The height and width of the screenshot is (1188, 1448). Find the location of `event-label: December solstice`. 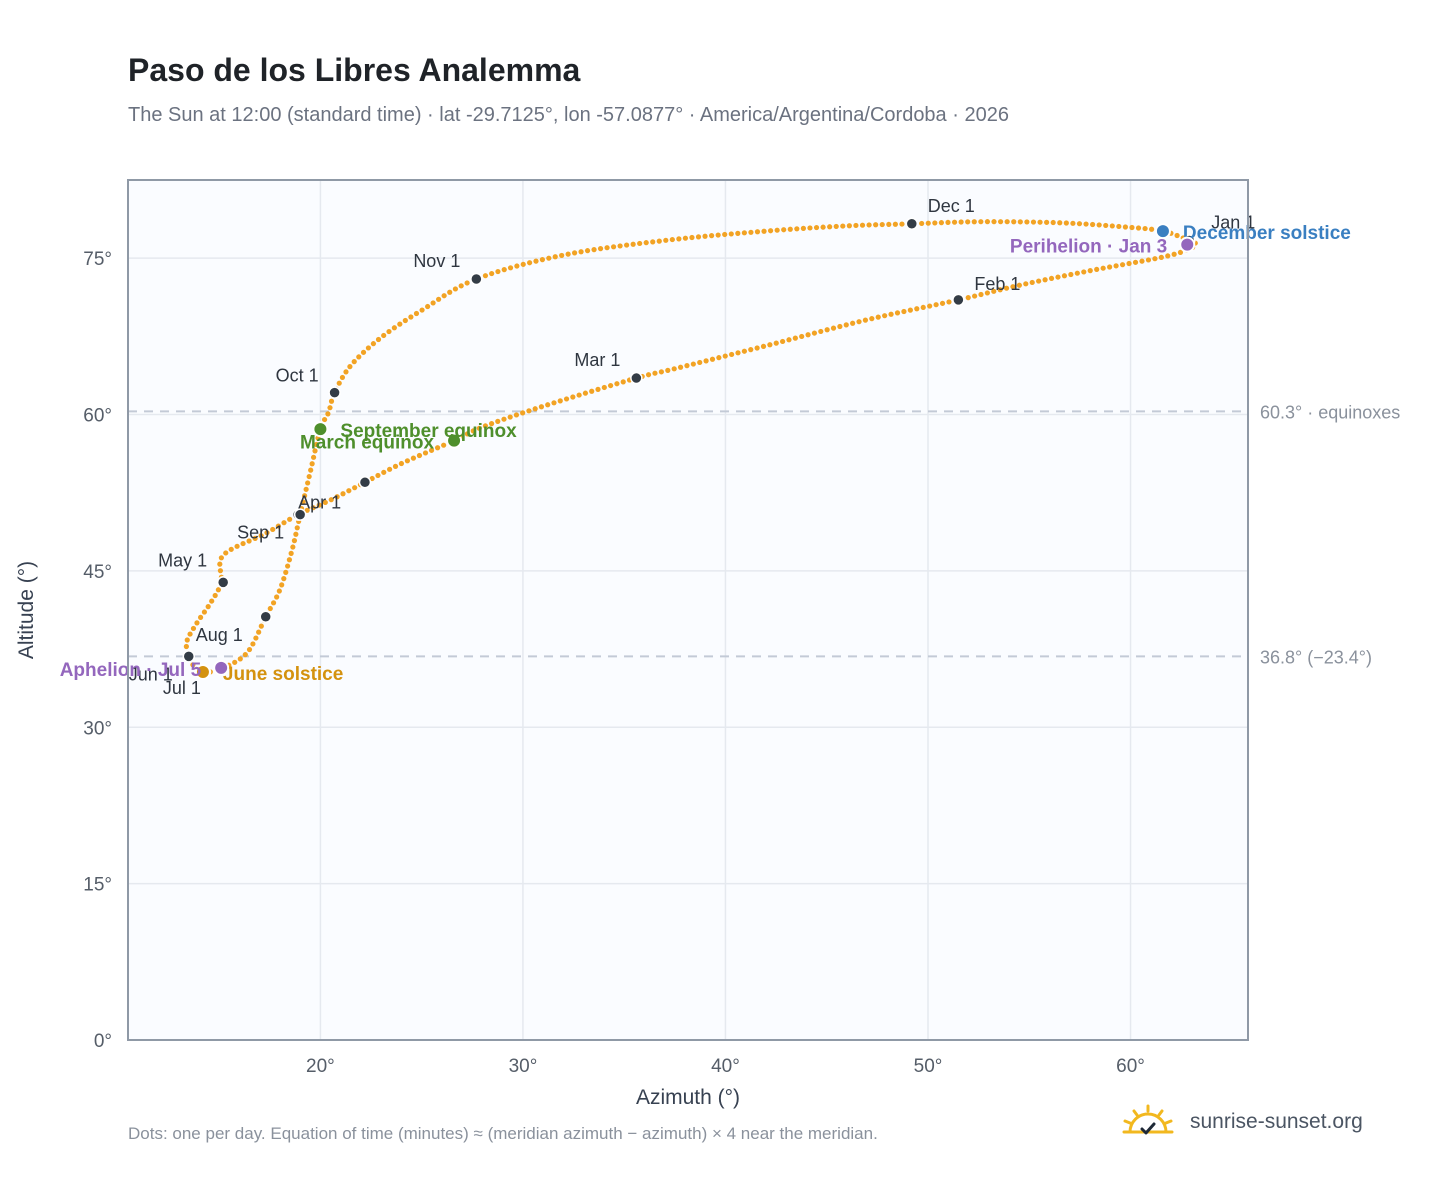

event-label: December solstice is located at coordinates (1267, 233).